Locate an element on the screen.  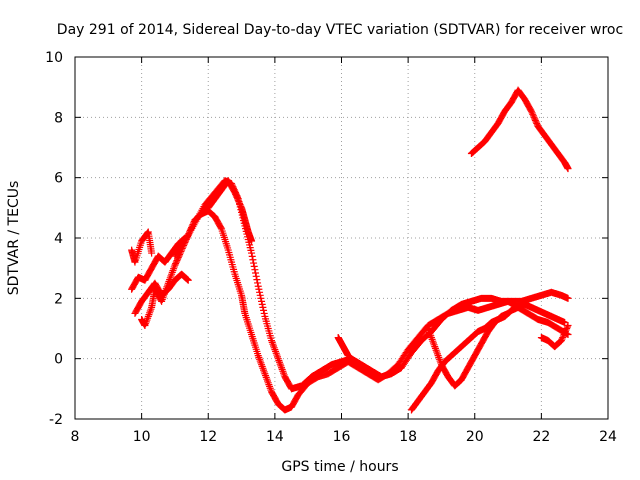
y-tick-label: 10 is located at coordinates (54, 58).